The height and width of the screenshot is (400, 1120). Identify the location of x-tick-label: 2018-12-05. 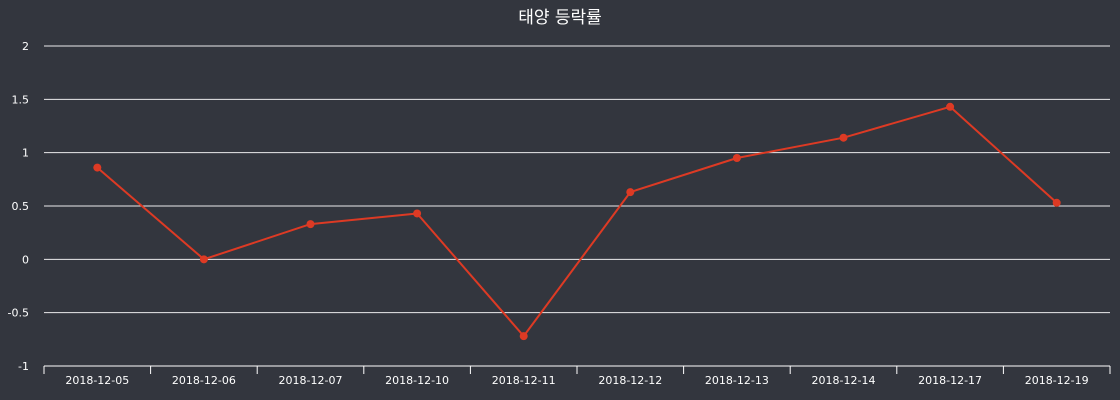
(97, 380).